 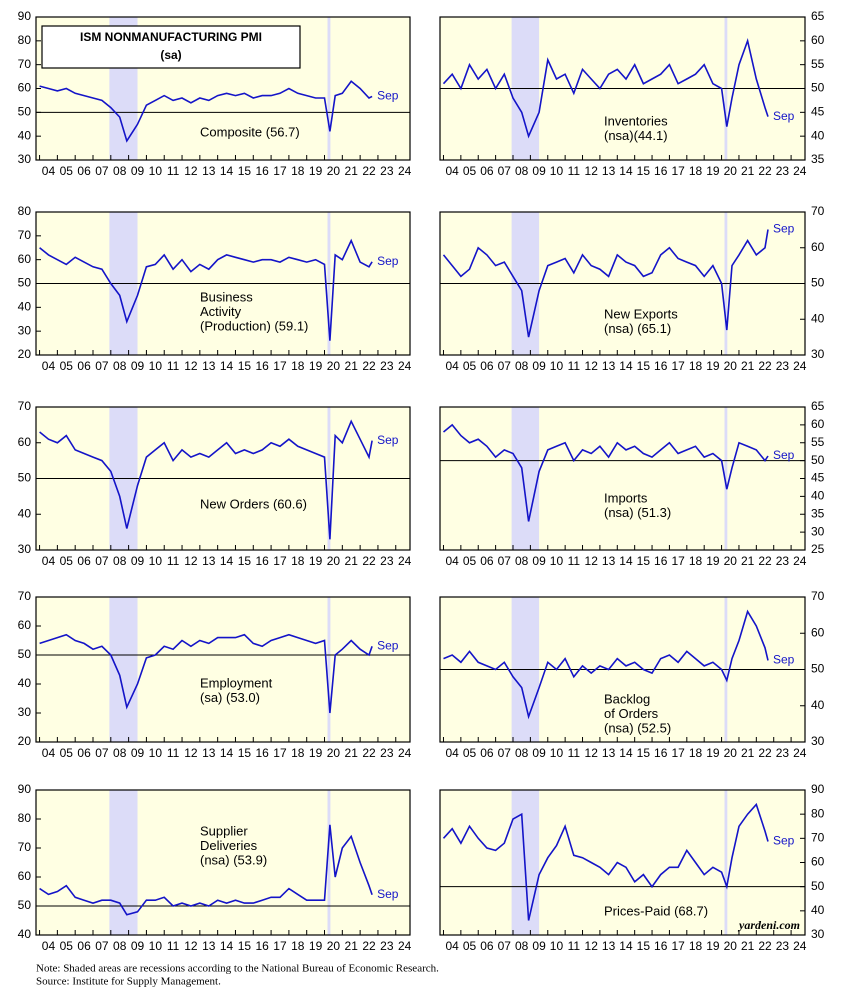 What do you see at coordinates (765, 171) in the screenshot?
I see `x-tick-label: 22` at bounding box center [765, 171].